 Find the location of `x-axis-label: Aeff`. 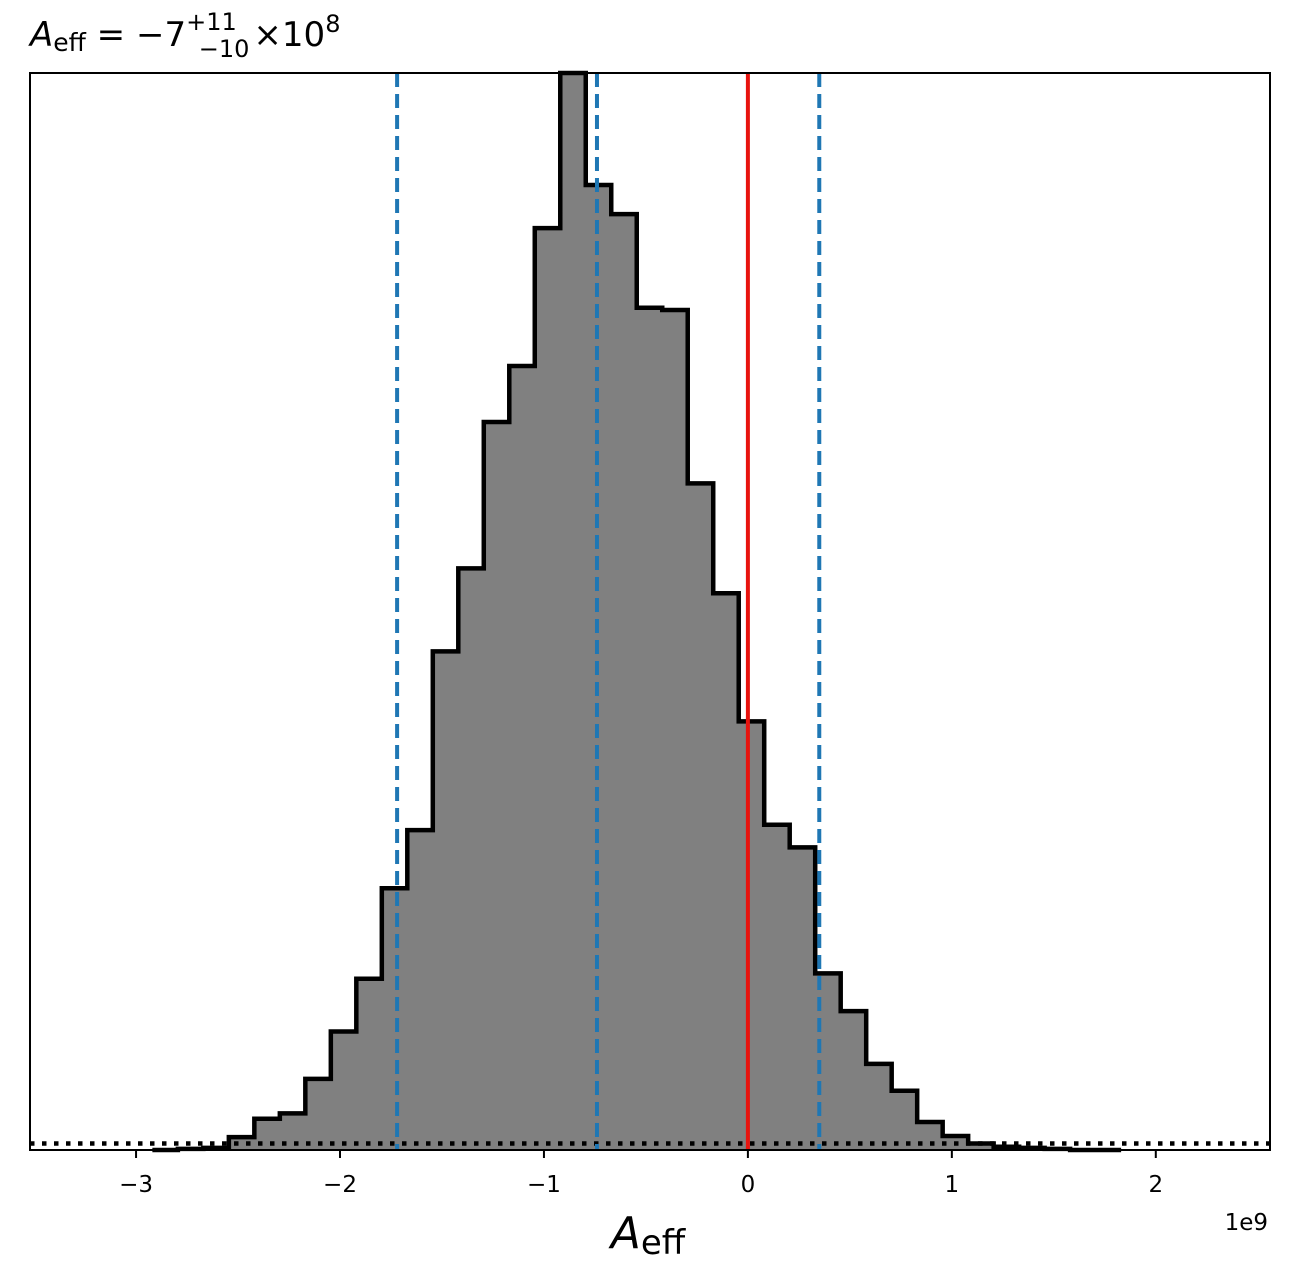

x-axis-label: Aeff is located at coordinates (647, 1235).